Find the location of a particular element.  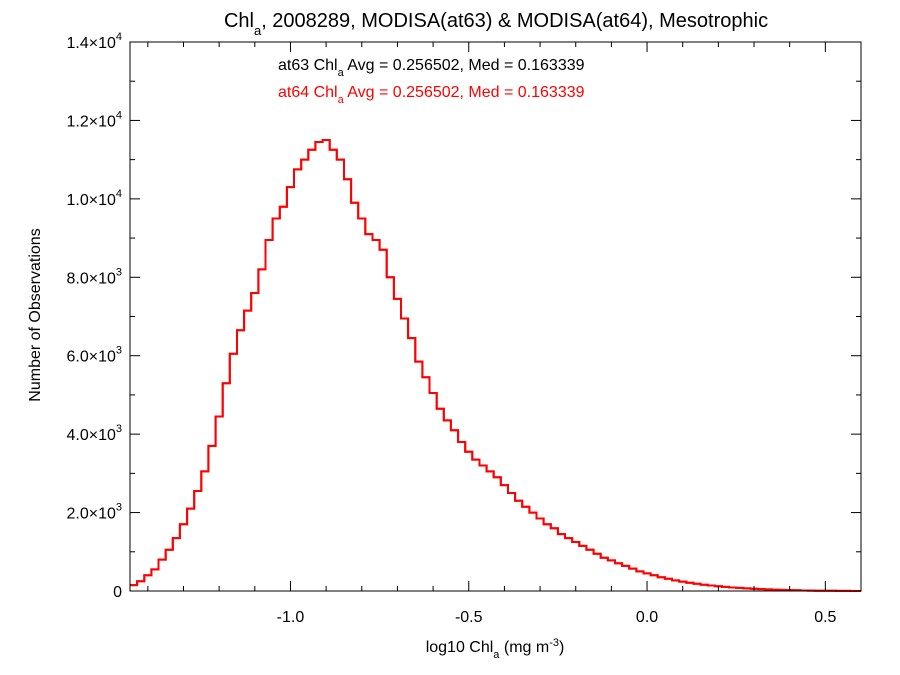

x-tick-labels: -1.0 -0.5 0.0 0.5 is located at coordinates (557, 617).